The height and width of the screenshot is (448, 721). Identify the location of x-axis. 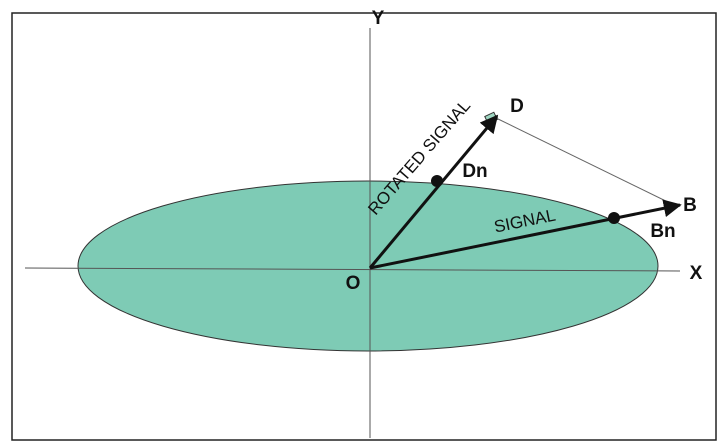
(352, 269).